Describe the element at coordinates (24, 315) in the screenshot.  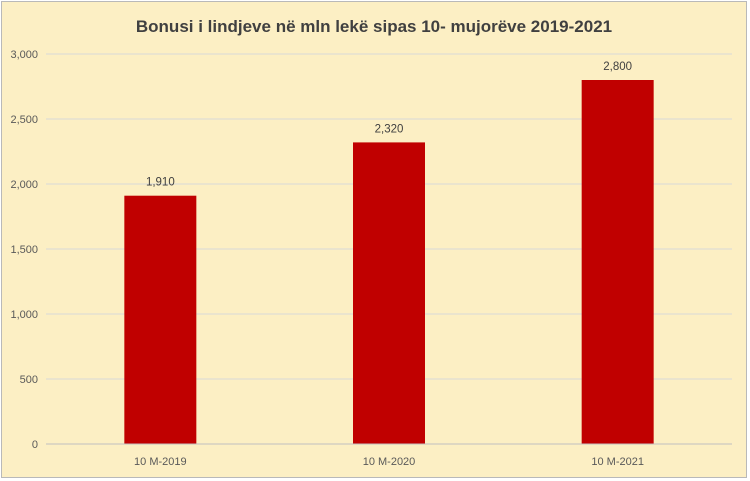
I see `y-tick-label: 1,000` at that location.